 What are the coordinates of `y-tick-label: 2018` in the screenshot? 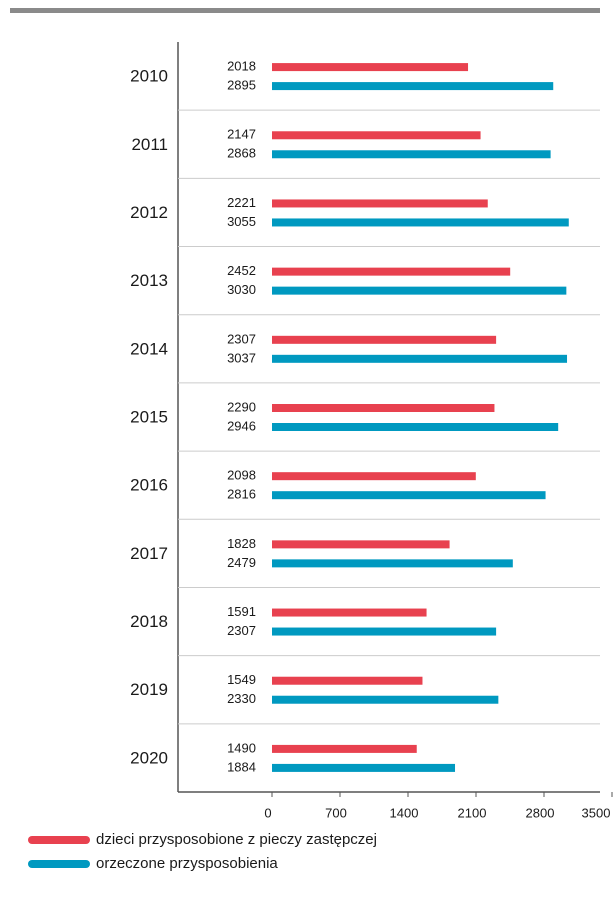 It's located at (149, 621).